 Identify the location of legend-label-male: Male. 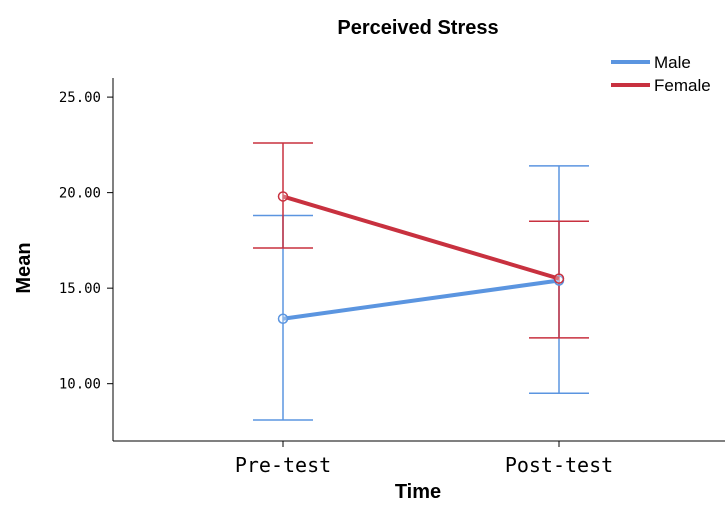
(672, 62).